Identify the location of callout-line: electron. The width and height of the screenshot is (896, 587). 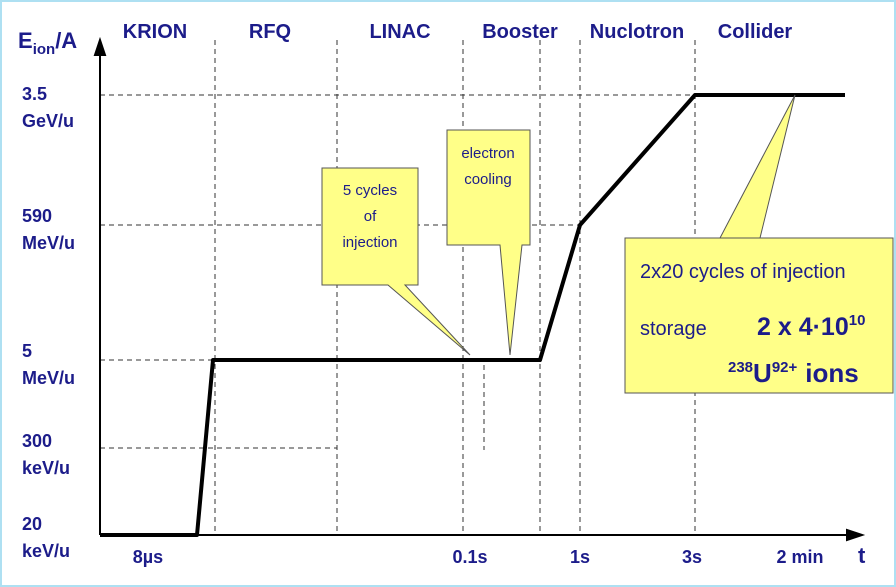
(487, 153).